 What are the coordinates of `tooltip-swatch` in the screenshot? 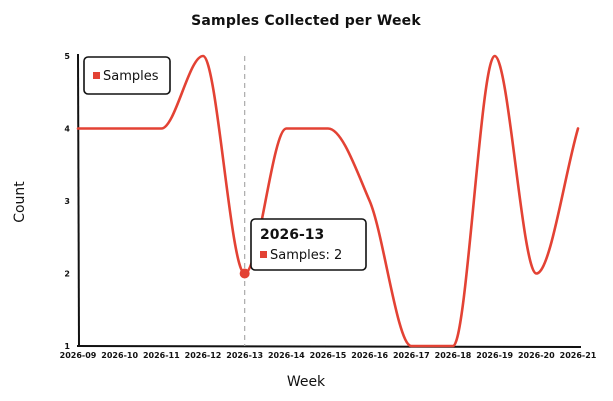 It's located at (263, 254).